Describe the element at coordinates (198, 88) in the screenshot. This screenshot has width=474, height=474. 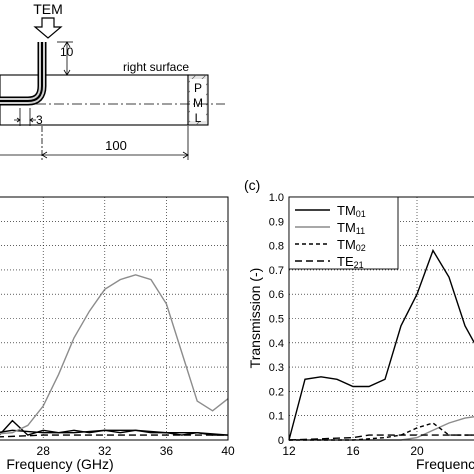
I see `pml-letter-p: P` at that location.